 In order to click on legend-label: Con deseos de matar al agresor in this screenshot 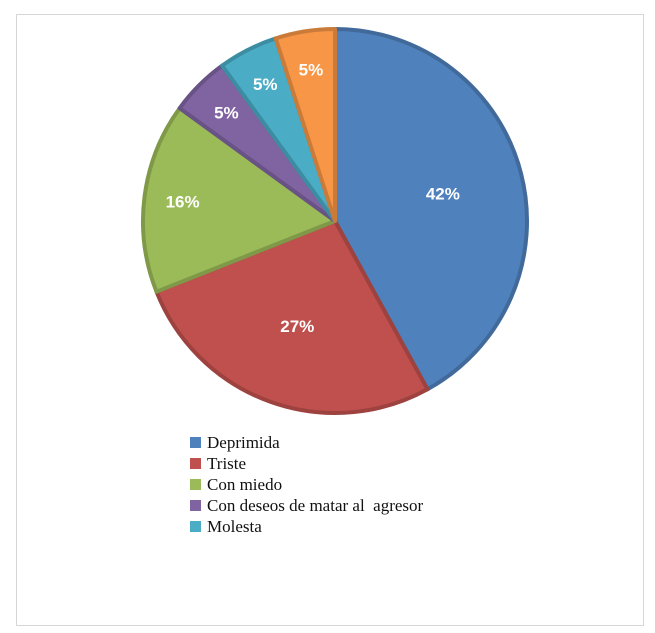, I will do `click(315, 505)`.